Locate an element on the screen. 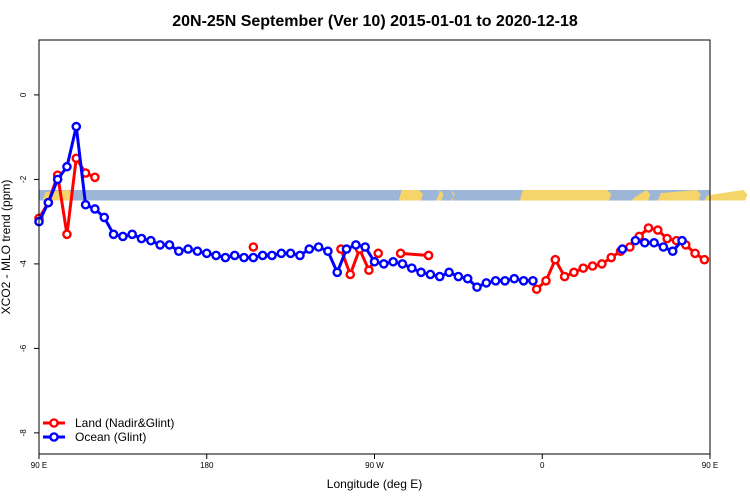  y-tick-label: -4 is located at coordinates (23, 264).